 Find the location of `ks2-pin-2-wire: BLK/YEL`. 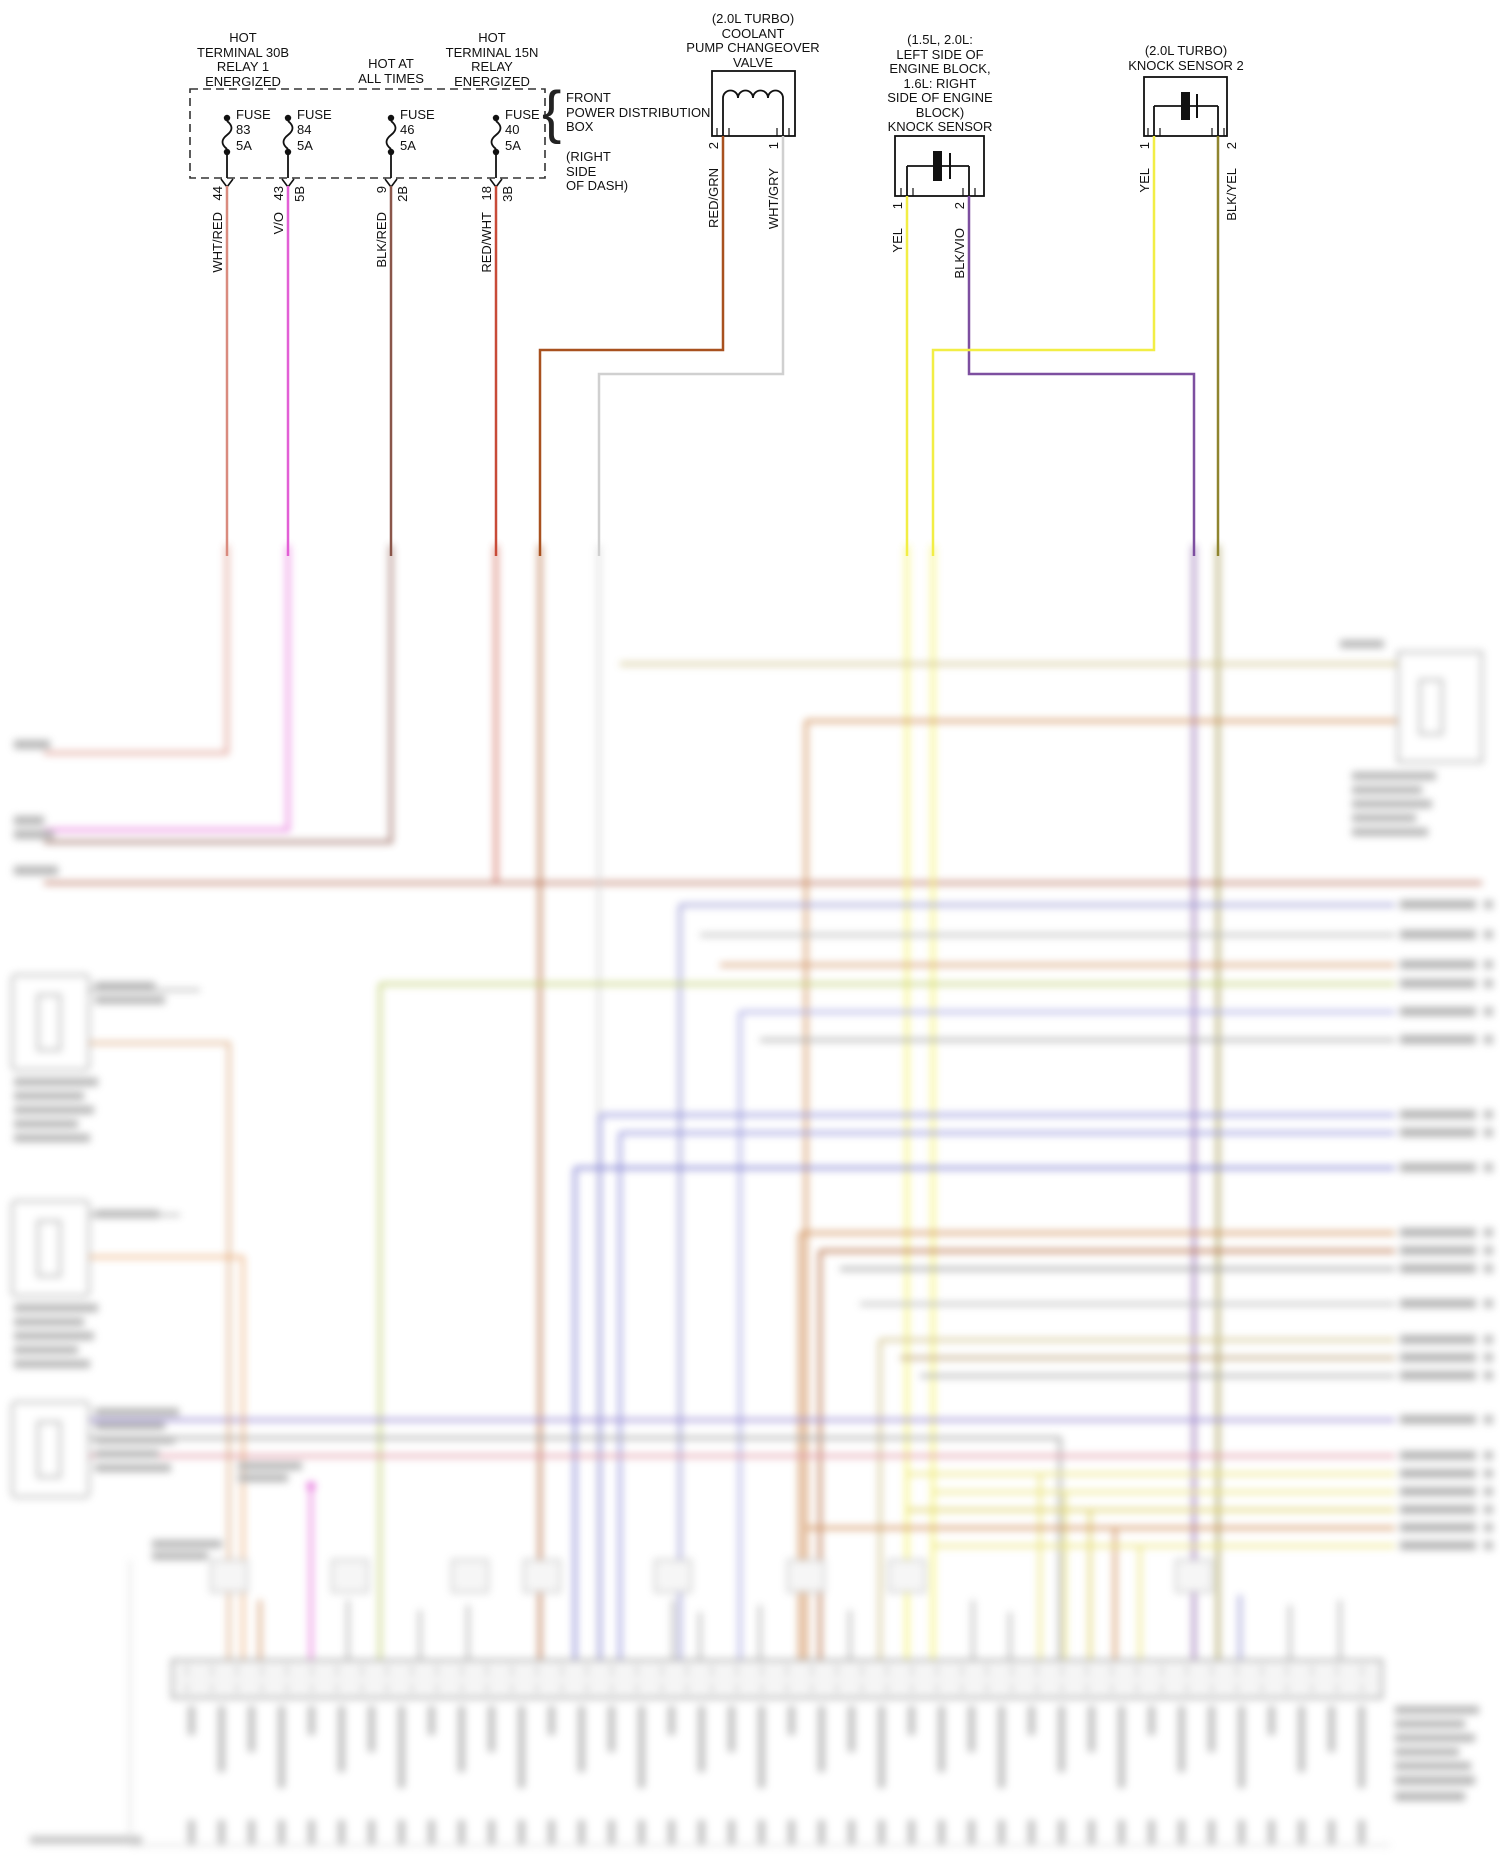

ks2-pin-2-wire: BLK/YEL is located at coordinates (1231, 194).